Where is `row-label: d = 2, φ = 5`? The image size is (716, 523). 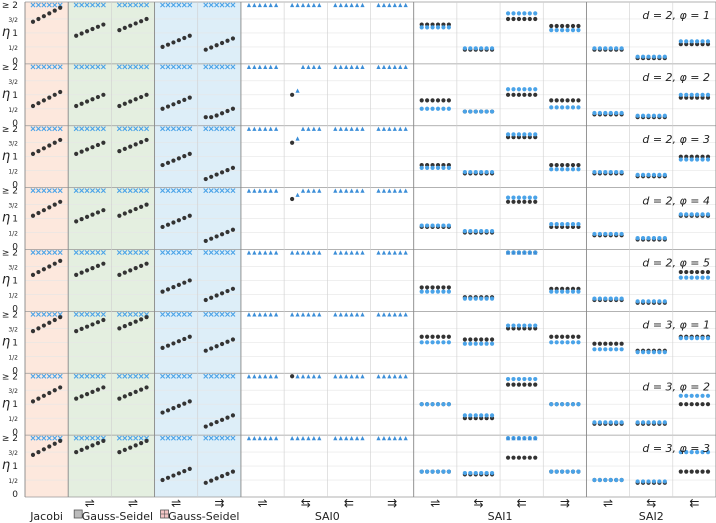
row-label: d = 2, φ = 5 is located at coordinates (676, 263).